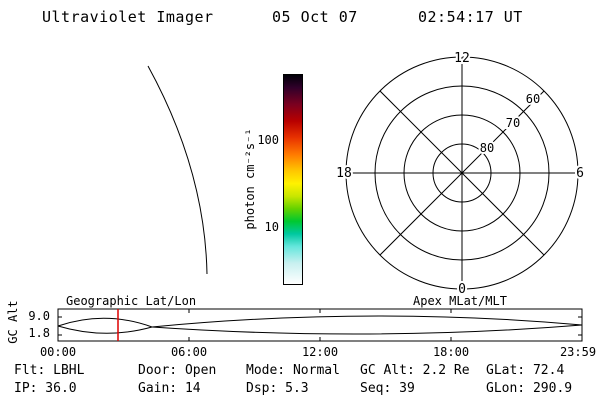 This screenshot has width=600, height=400. Describe the element at coordinates (525, 370) in the screenshot. I see `status-glat: GLat: 72.4` at that location.